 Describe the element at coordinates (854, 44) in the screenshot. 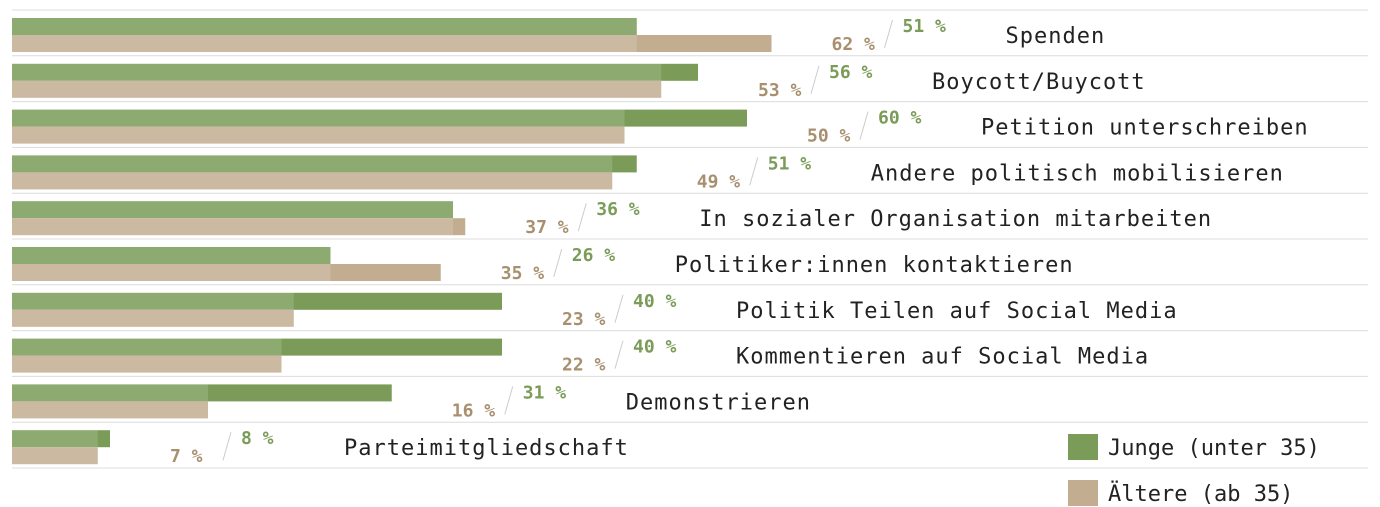

I see `value-label: 62 %` at that location.